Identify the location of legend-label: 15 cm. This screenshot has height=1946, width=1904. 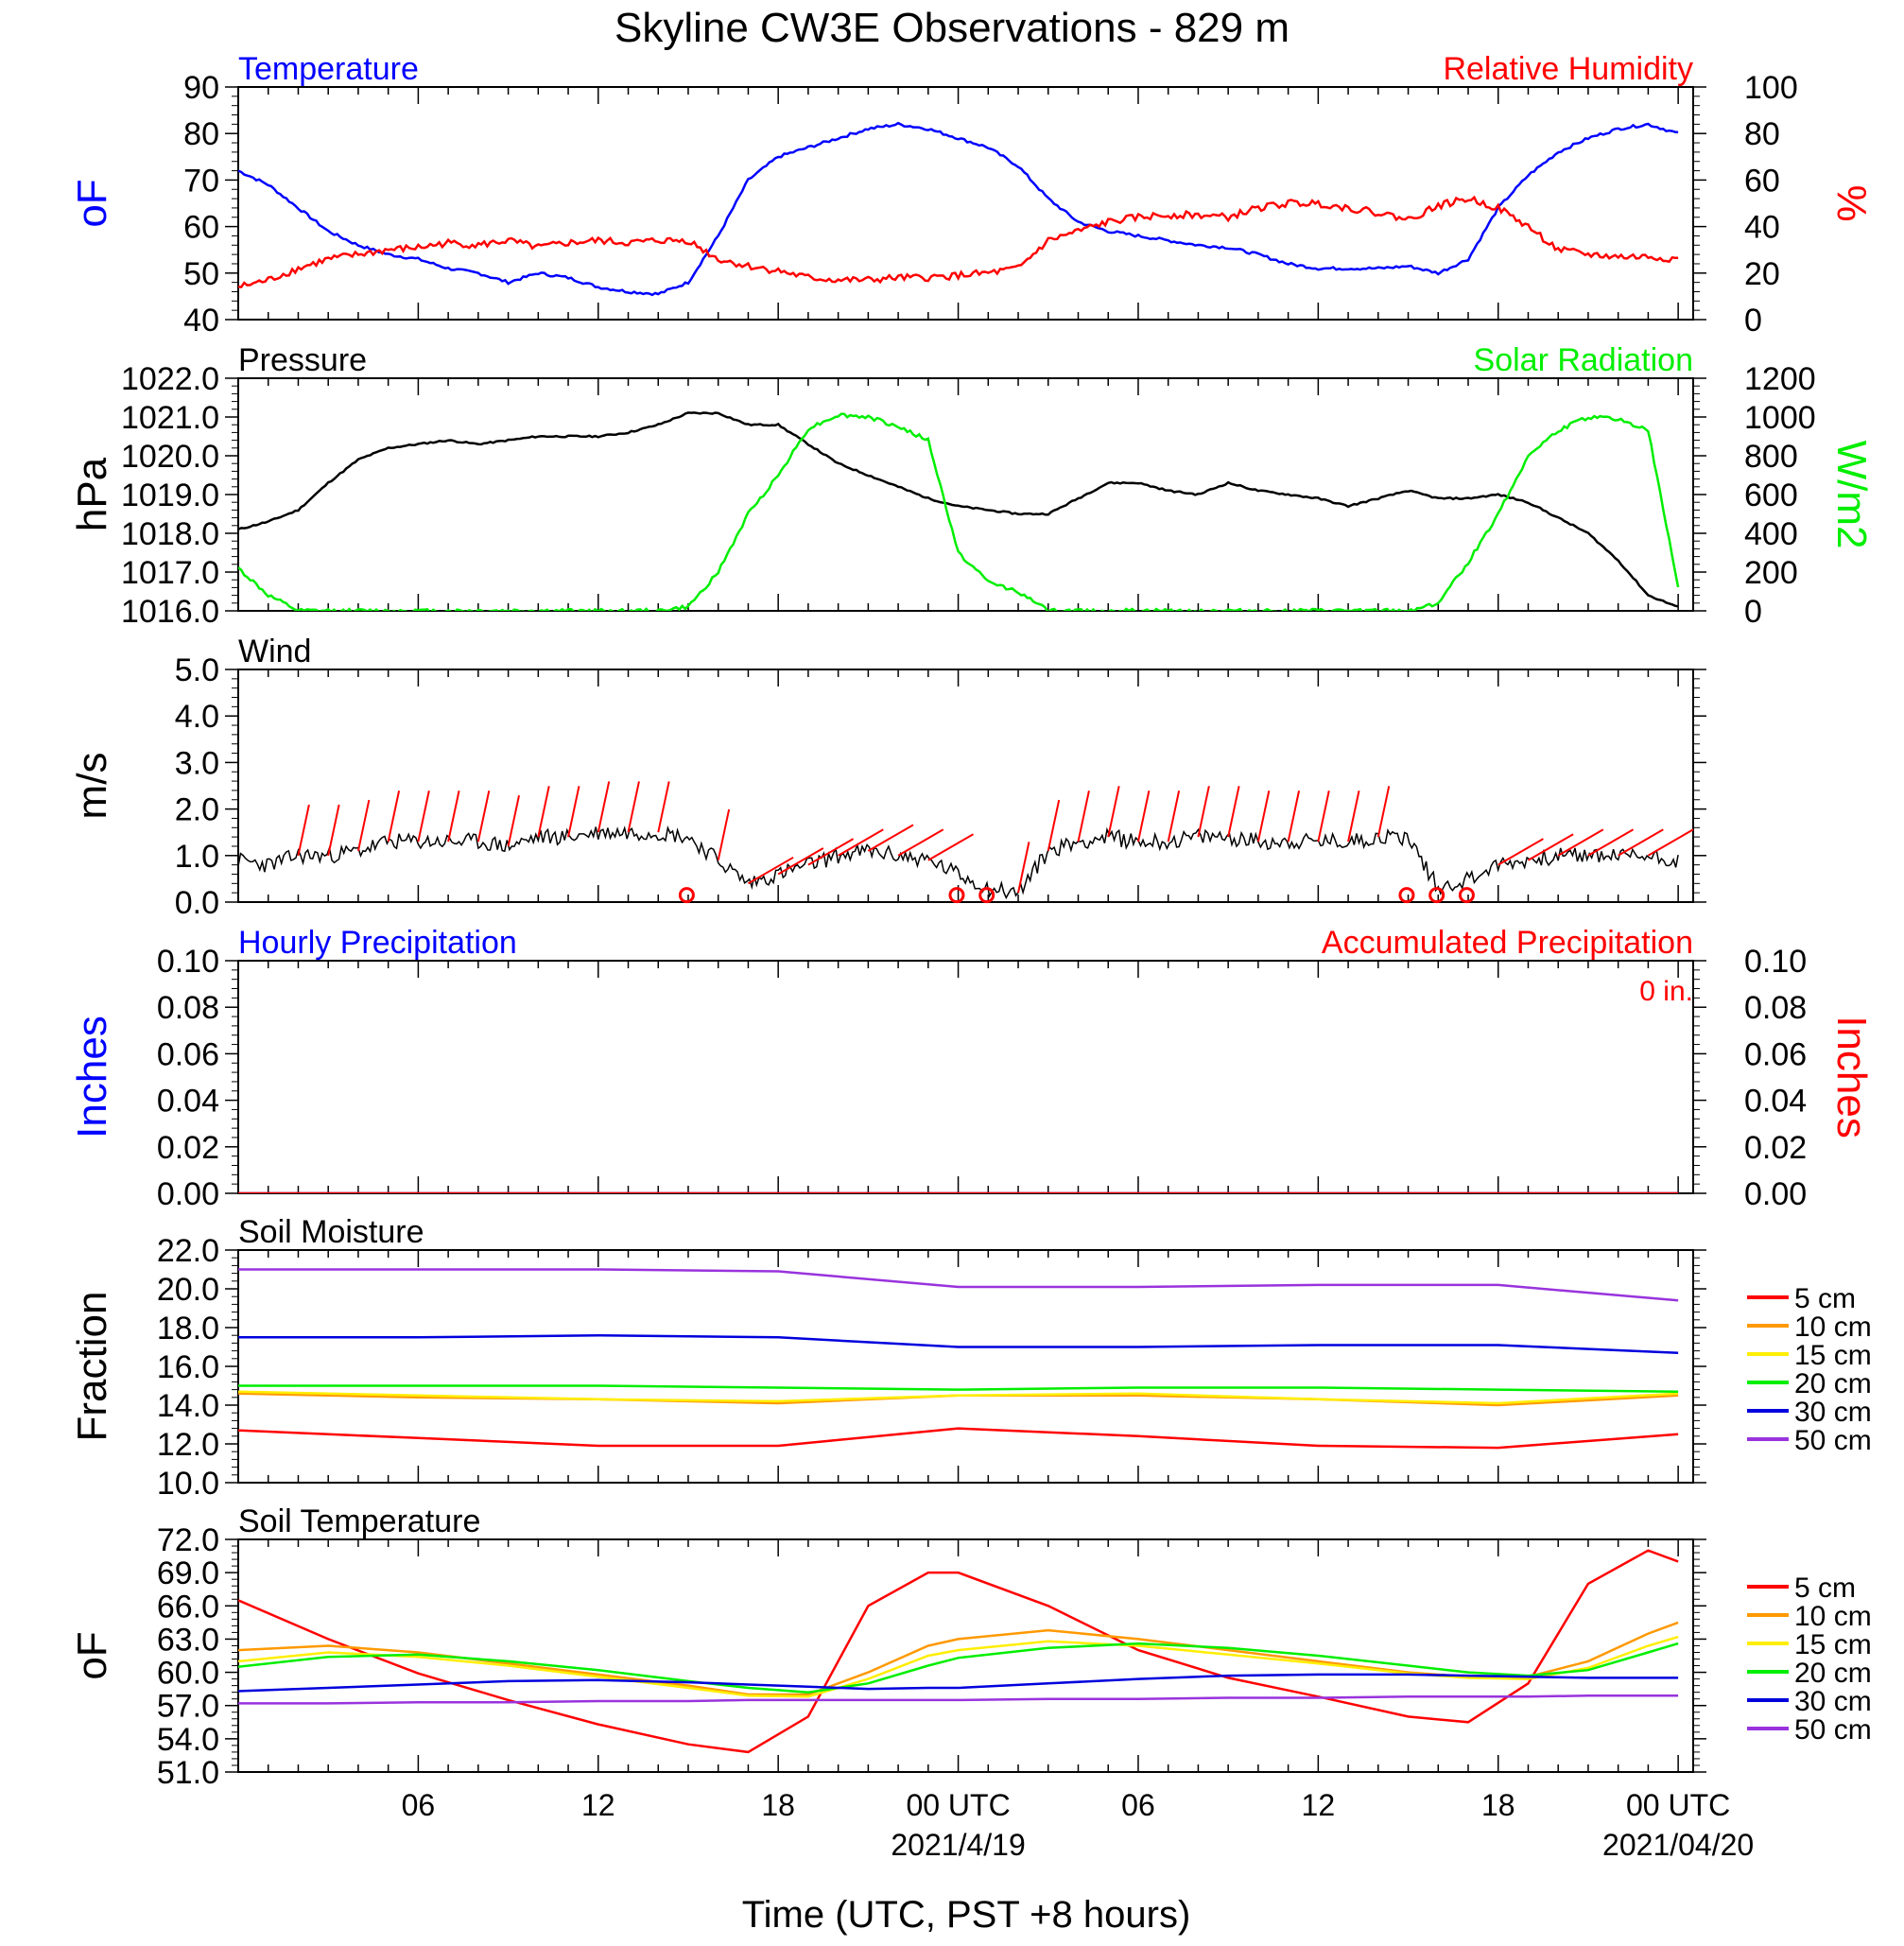
(1833, 1645).